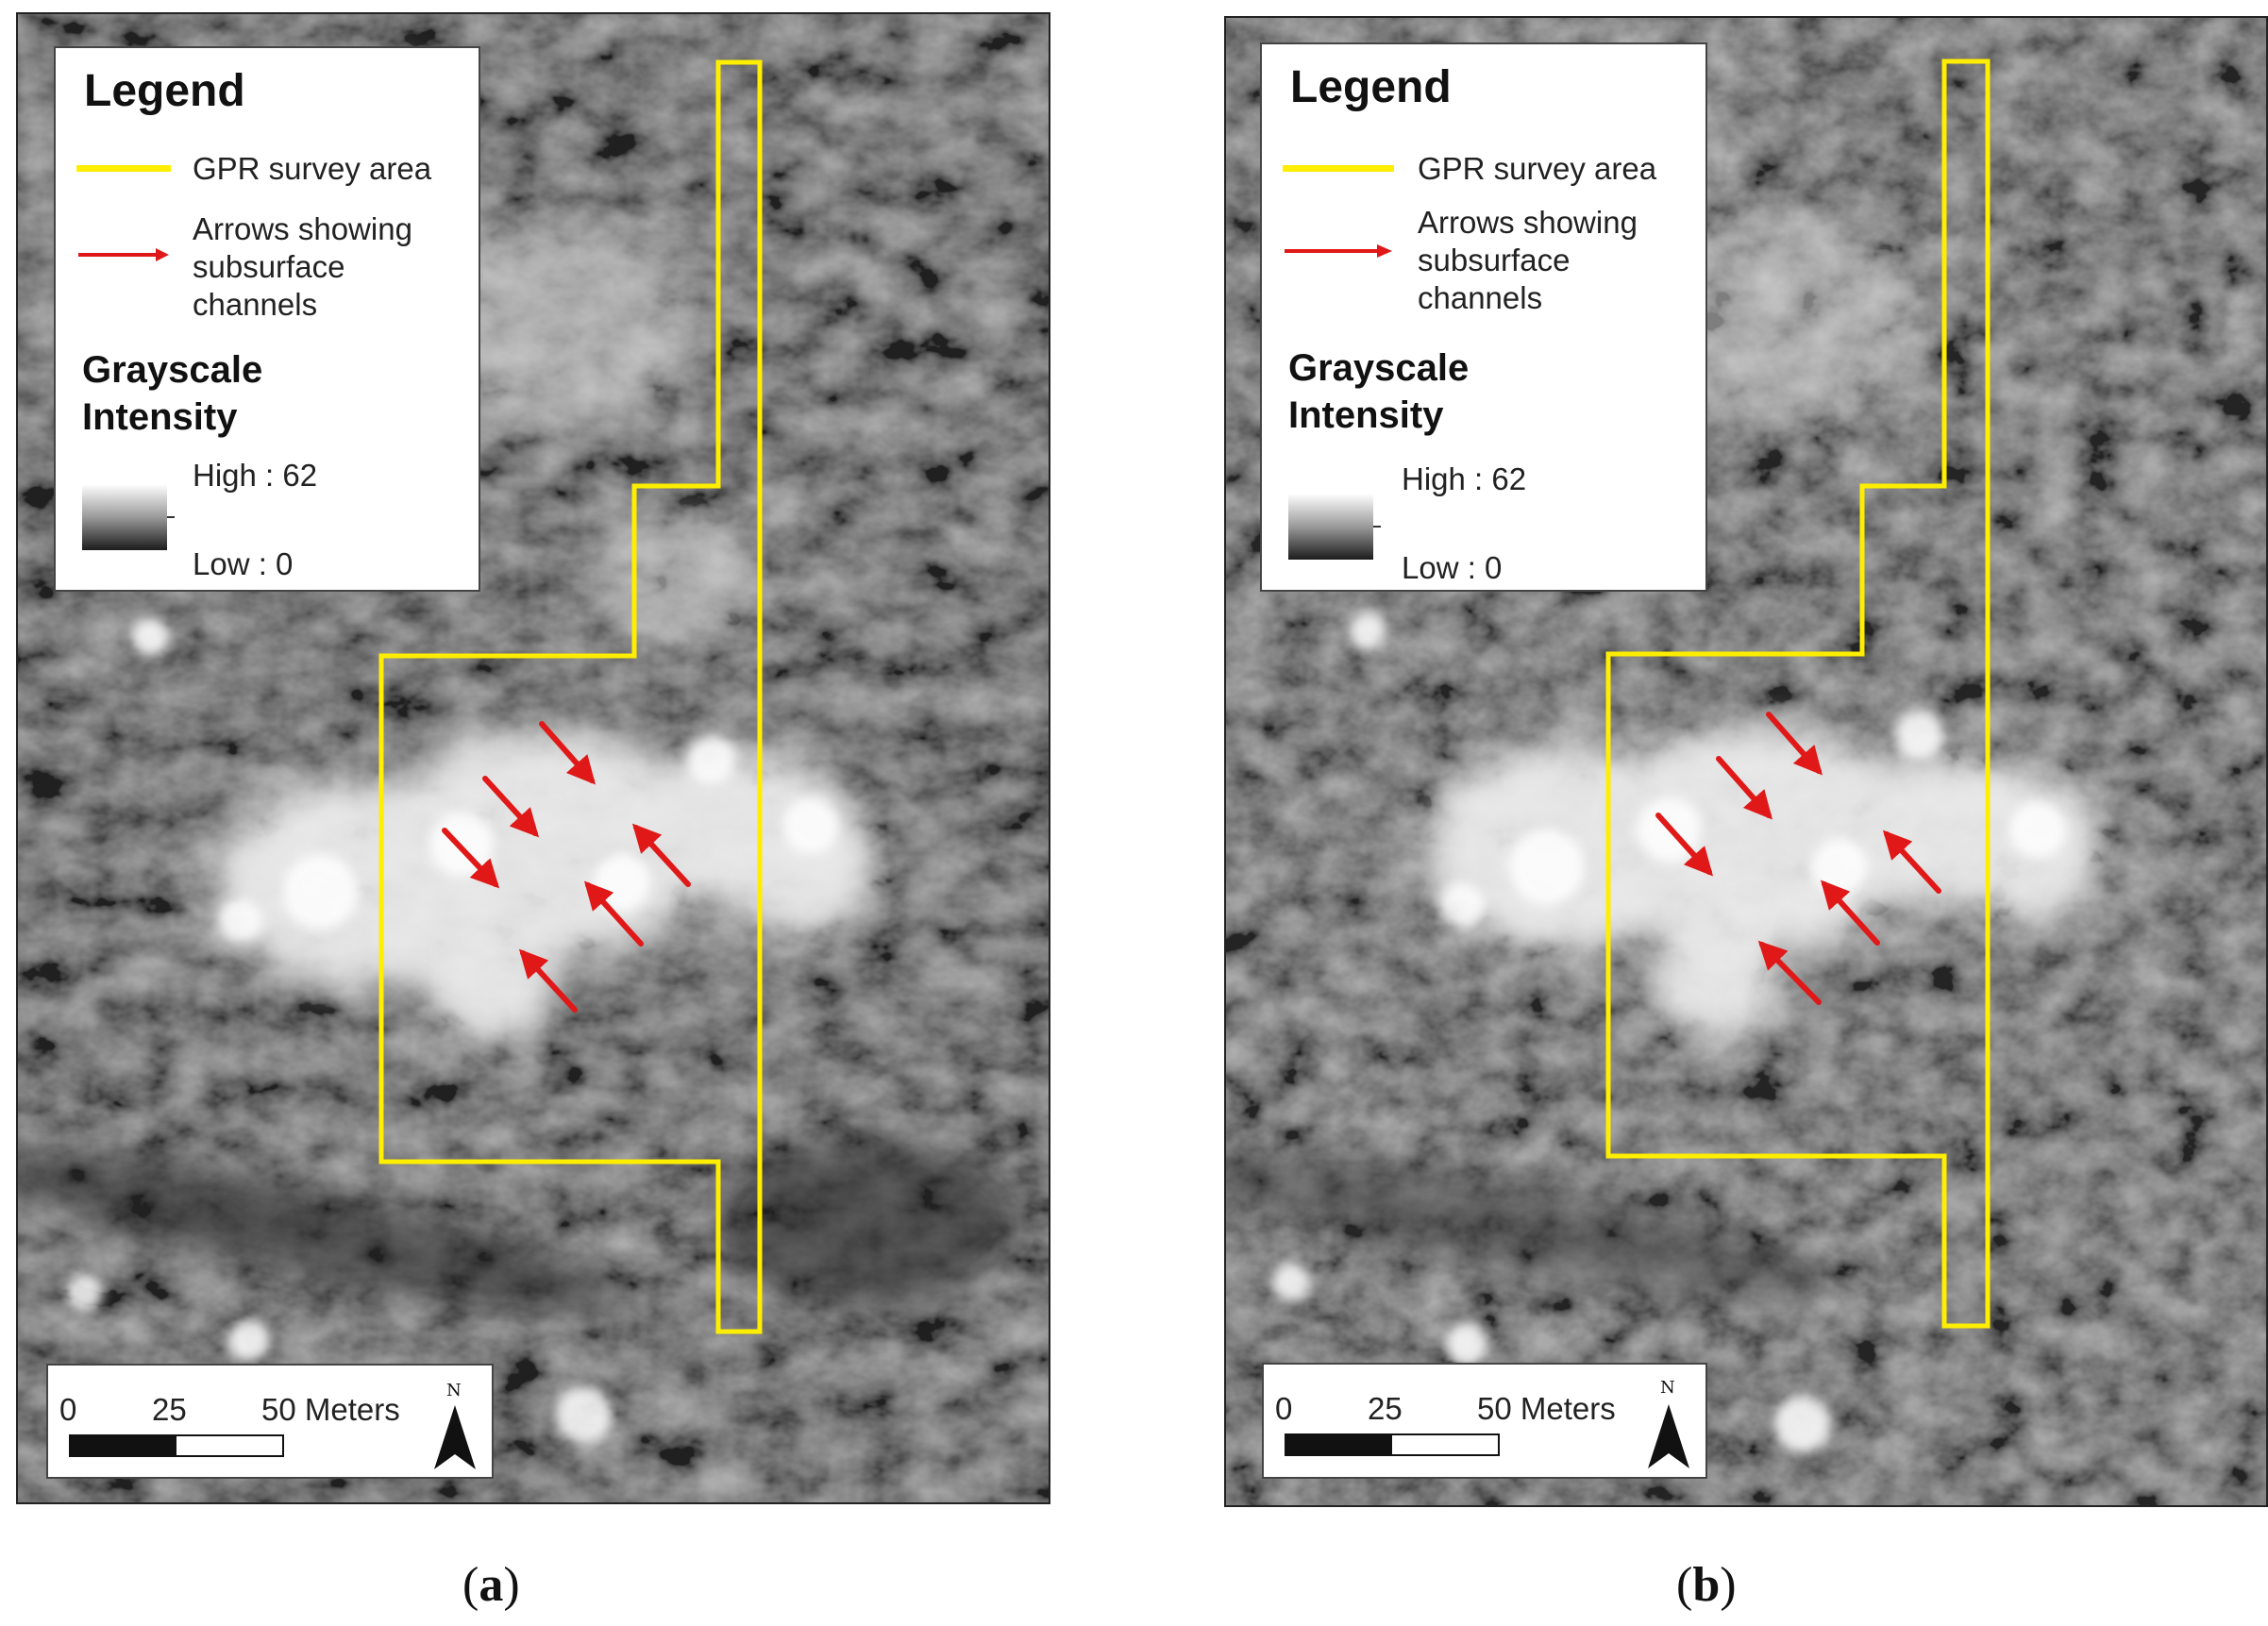 The width and height of the screenshot is (2268, 1626). I want to click on scale-bar-box-b: 0 25 50 Meters N, so click(1484, 1421).